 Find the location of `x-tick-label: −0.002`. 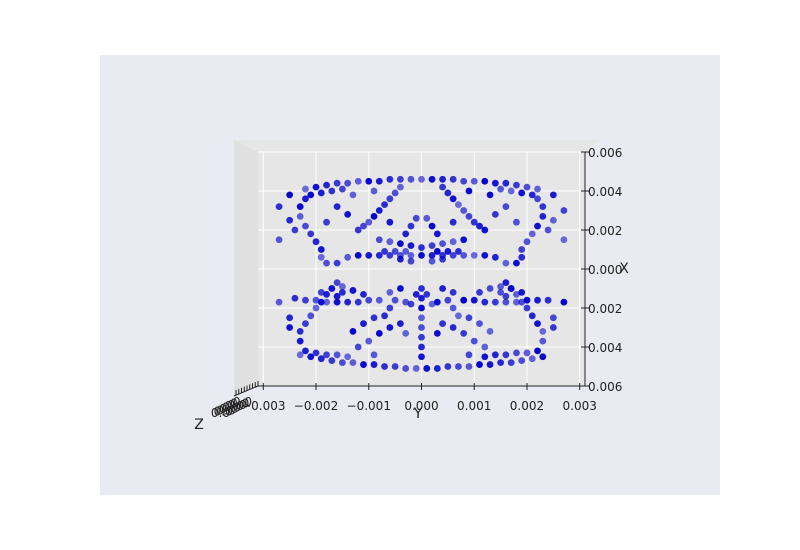

x-tick-label: −0.002 is located at coordinates (316, 406).